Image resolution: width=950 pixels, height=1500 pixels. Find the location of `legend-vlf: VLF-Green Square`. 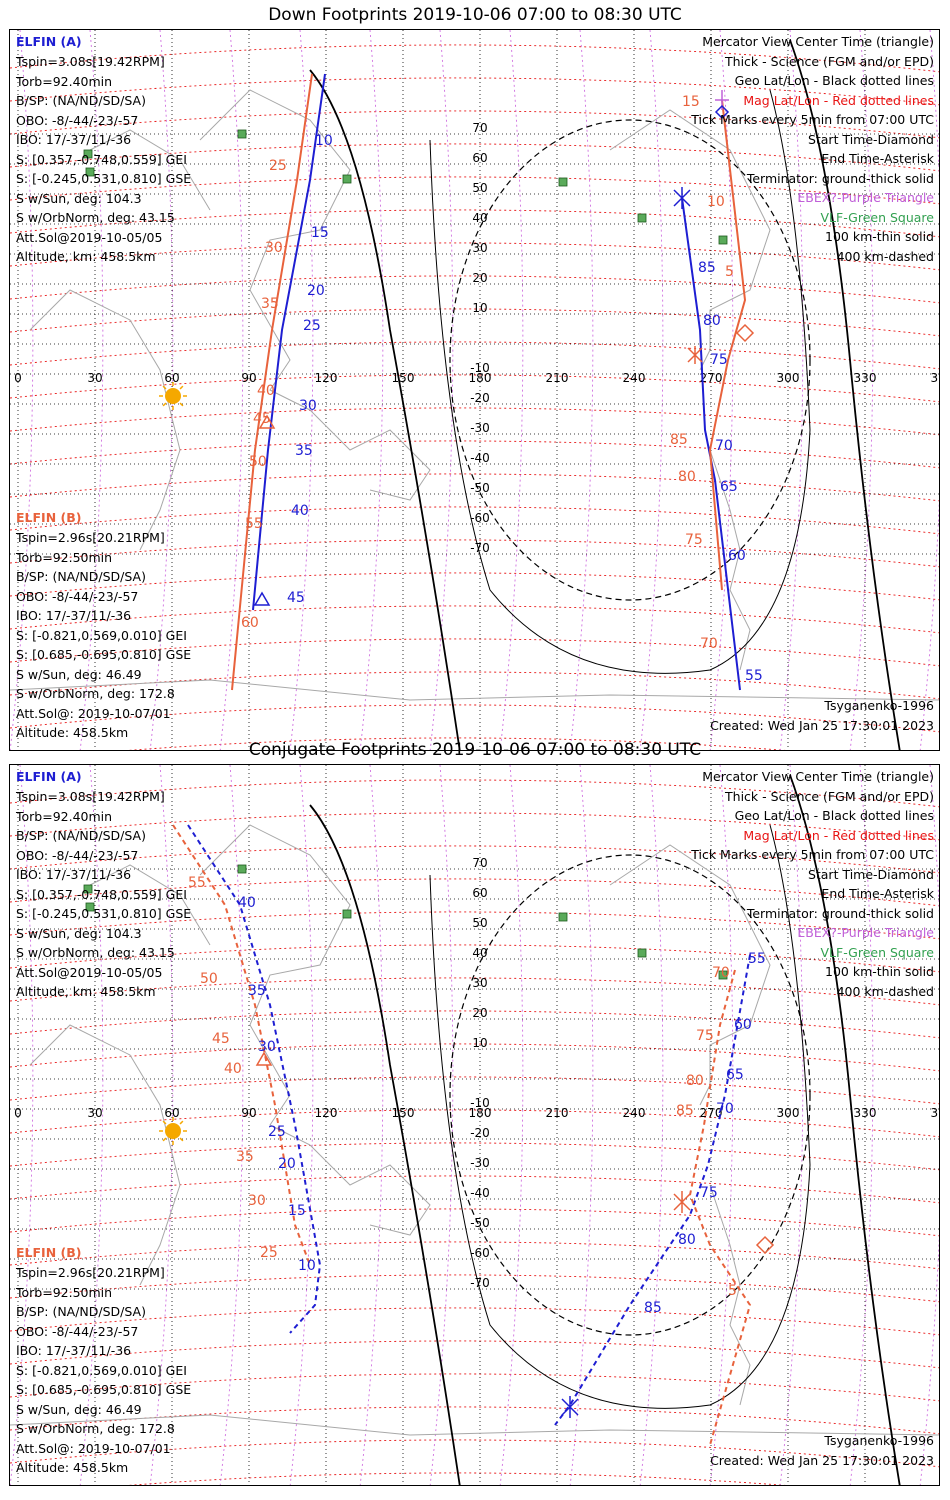

legend-vlf: VLF-Green Square is located at coordinates (877, 217).